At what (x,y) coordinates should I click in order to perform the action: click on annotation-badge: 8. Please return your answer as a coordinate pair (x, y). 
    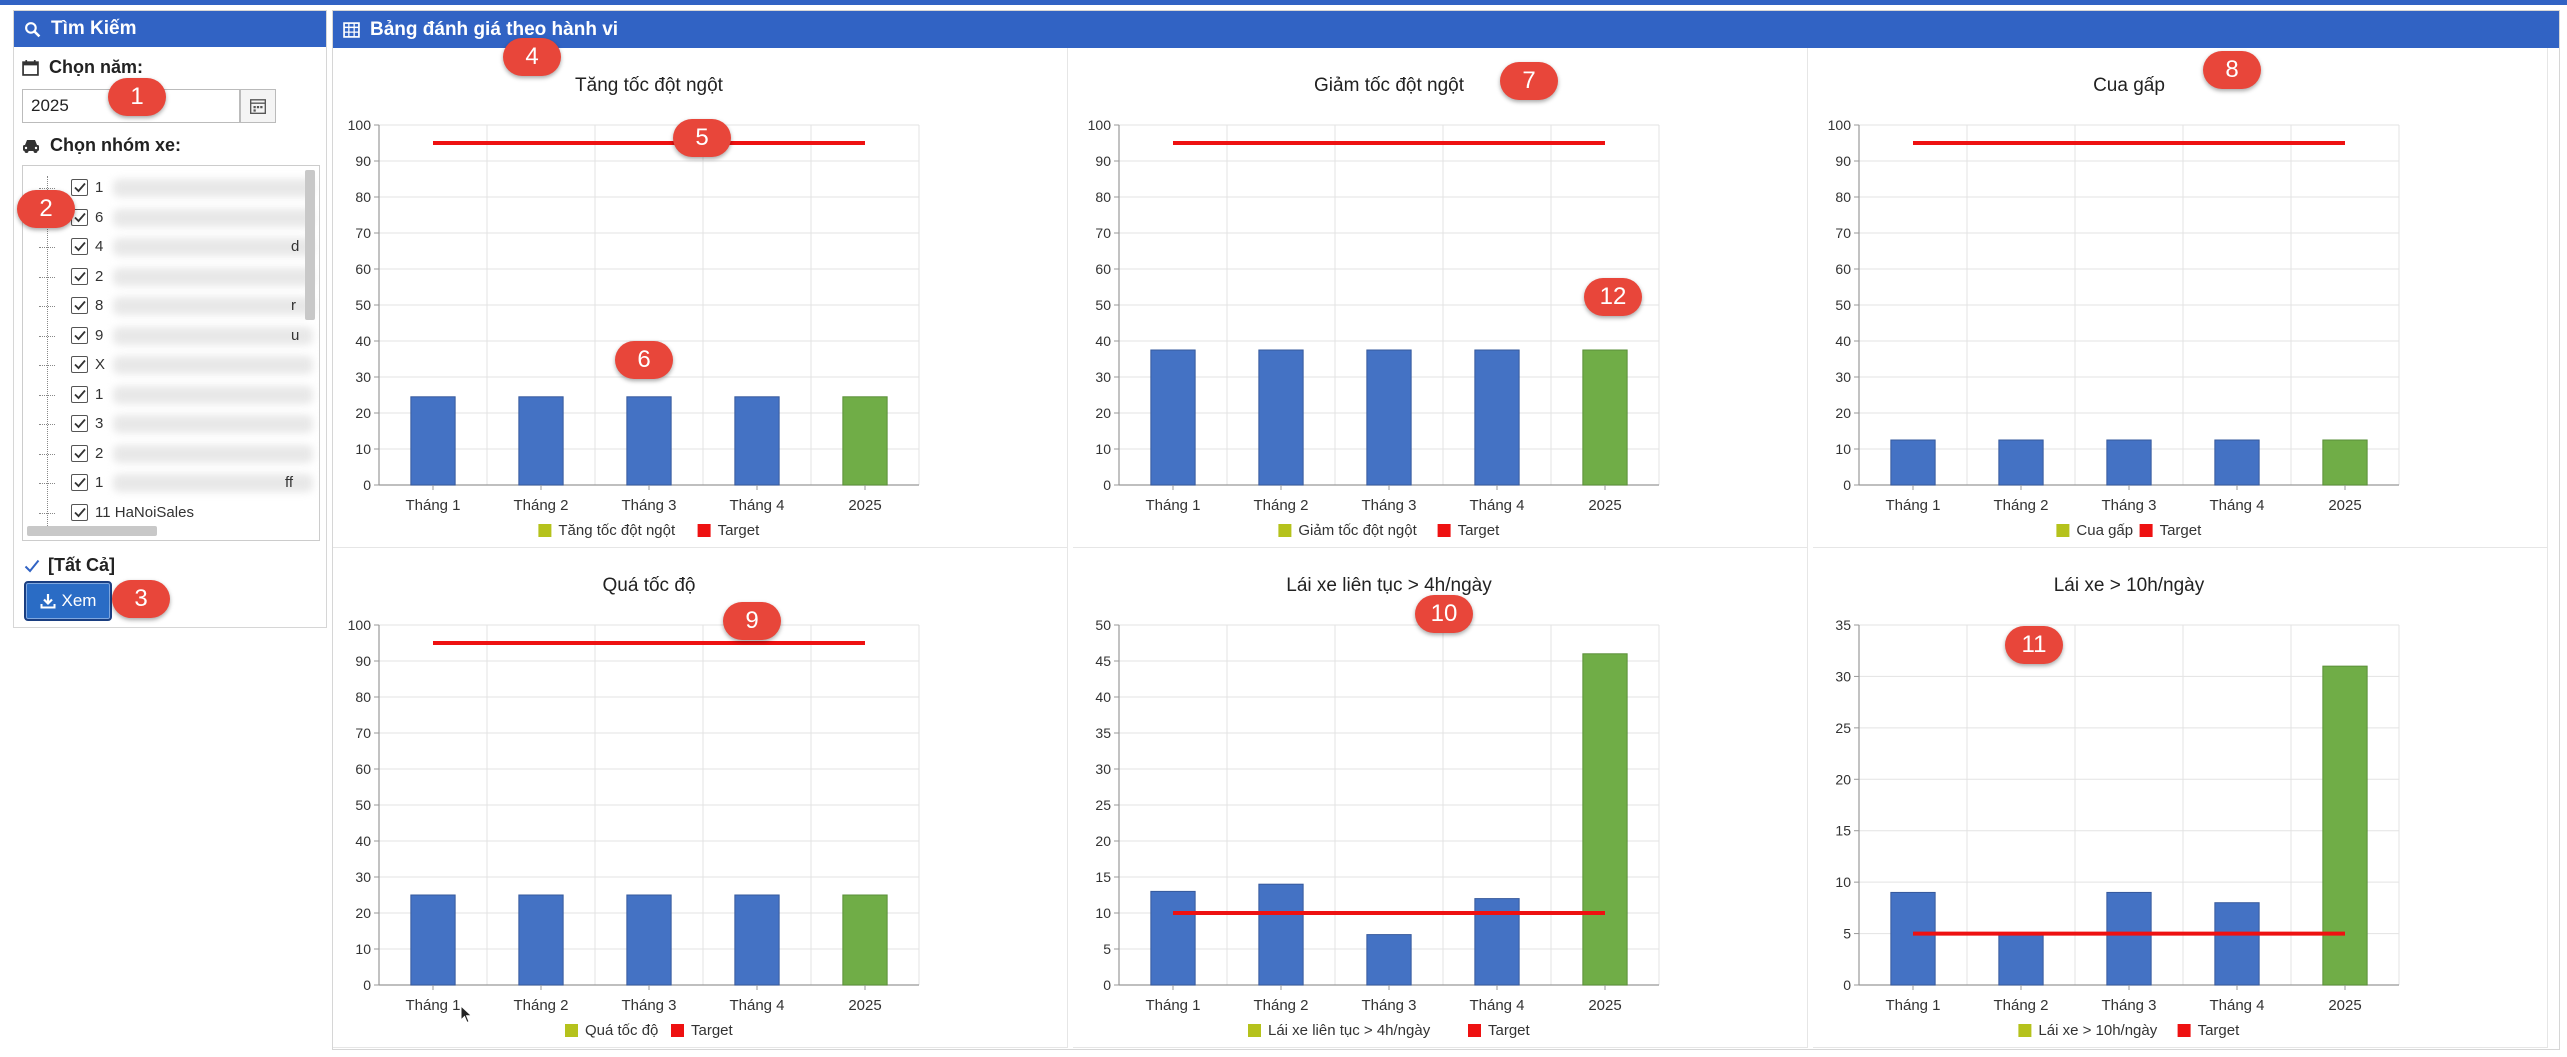
    Looking at the image, I should click on (2232, 70).